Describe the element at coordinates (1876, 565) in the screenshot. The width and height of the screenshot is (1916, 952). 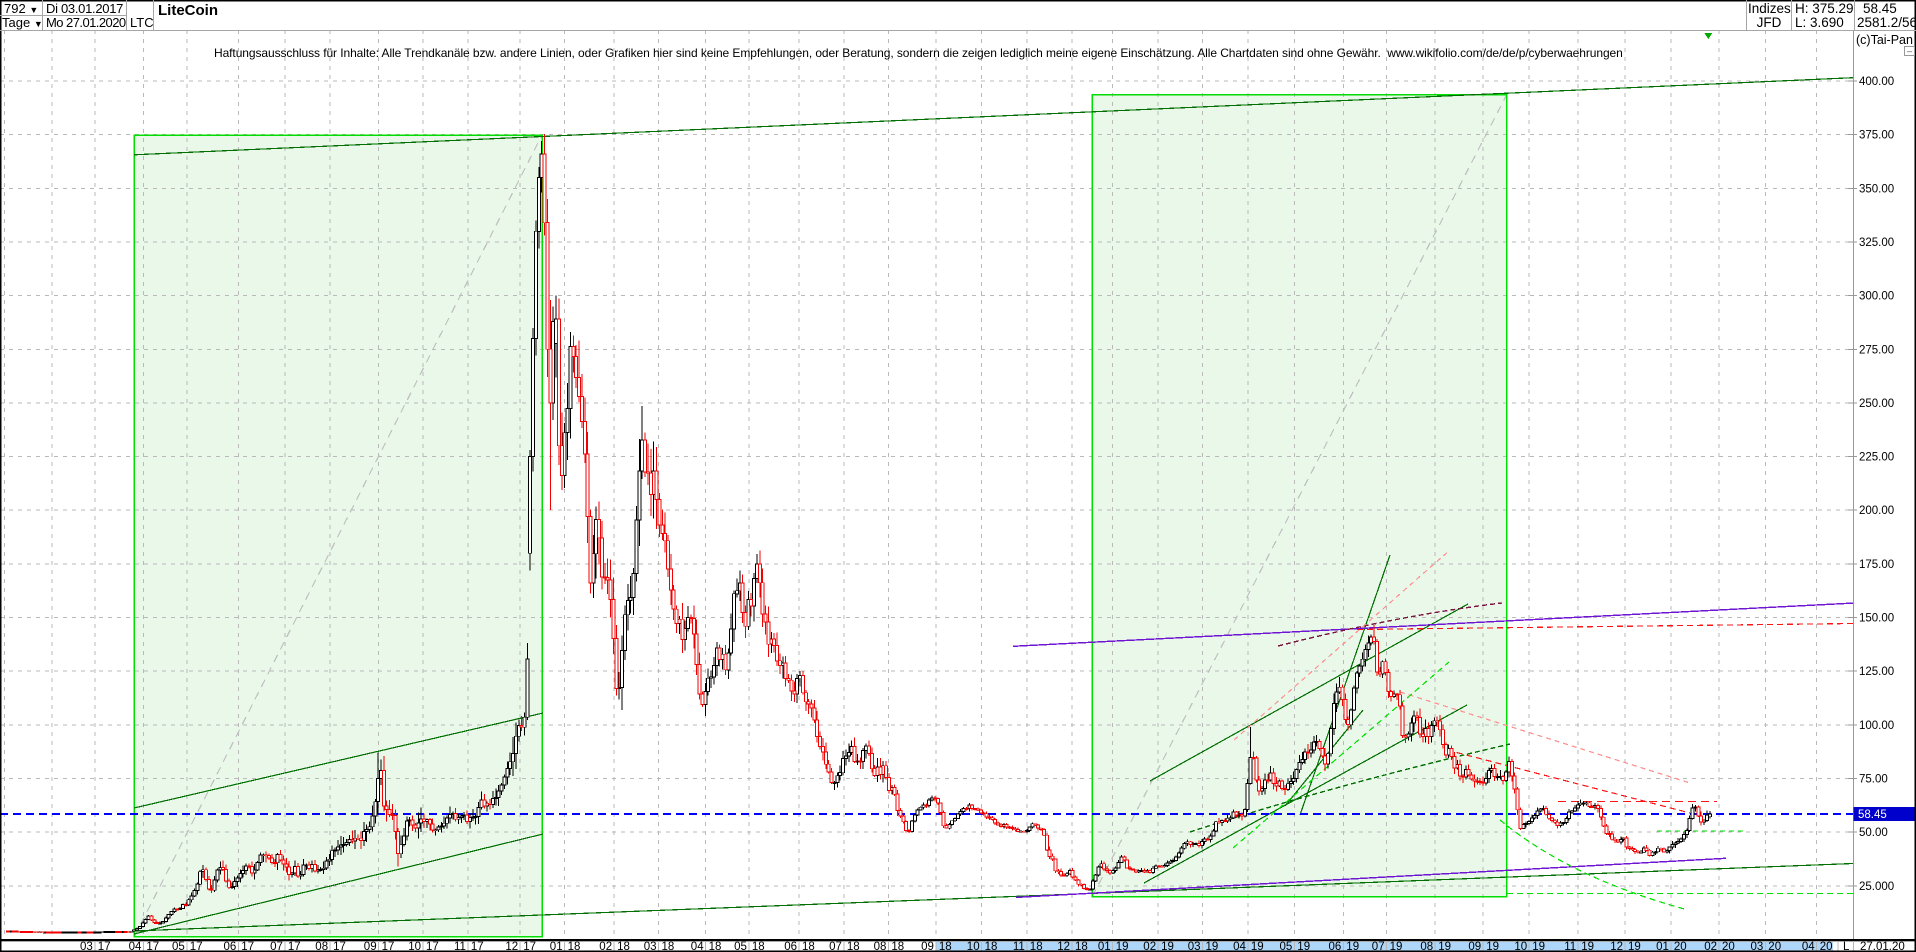
I see `svg-text: 175.00` at that location.